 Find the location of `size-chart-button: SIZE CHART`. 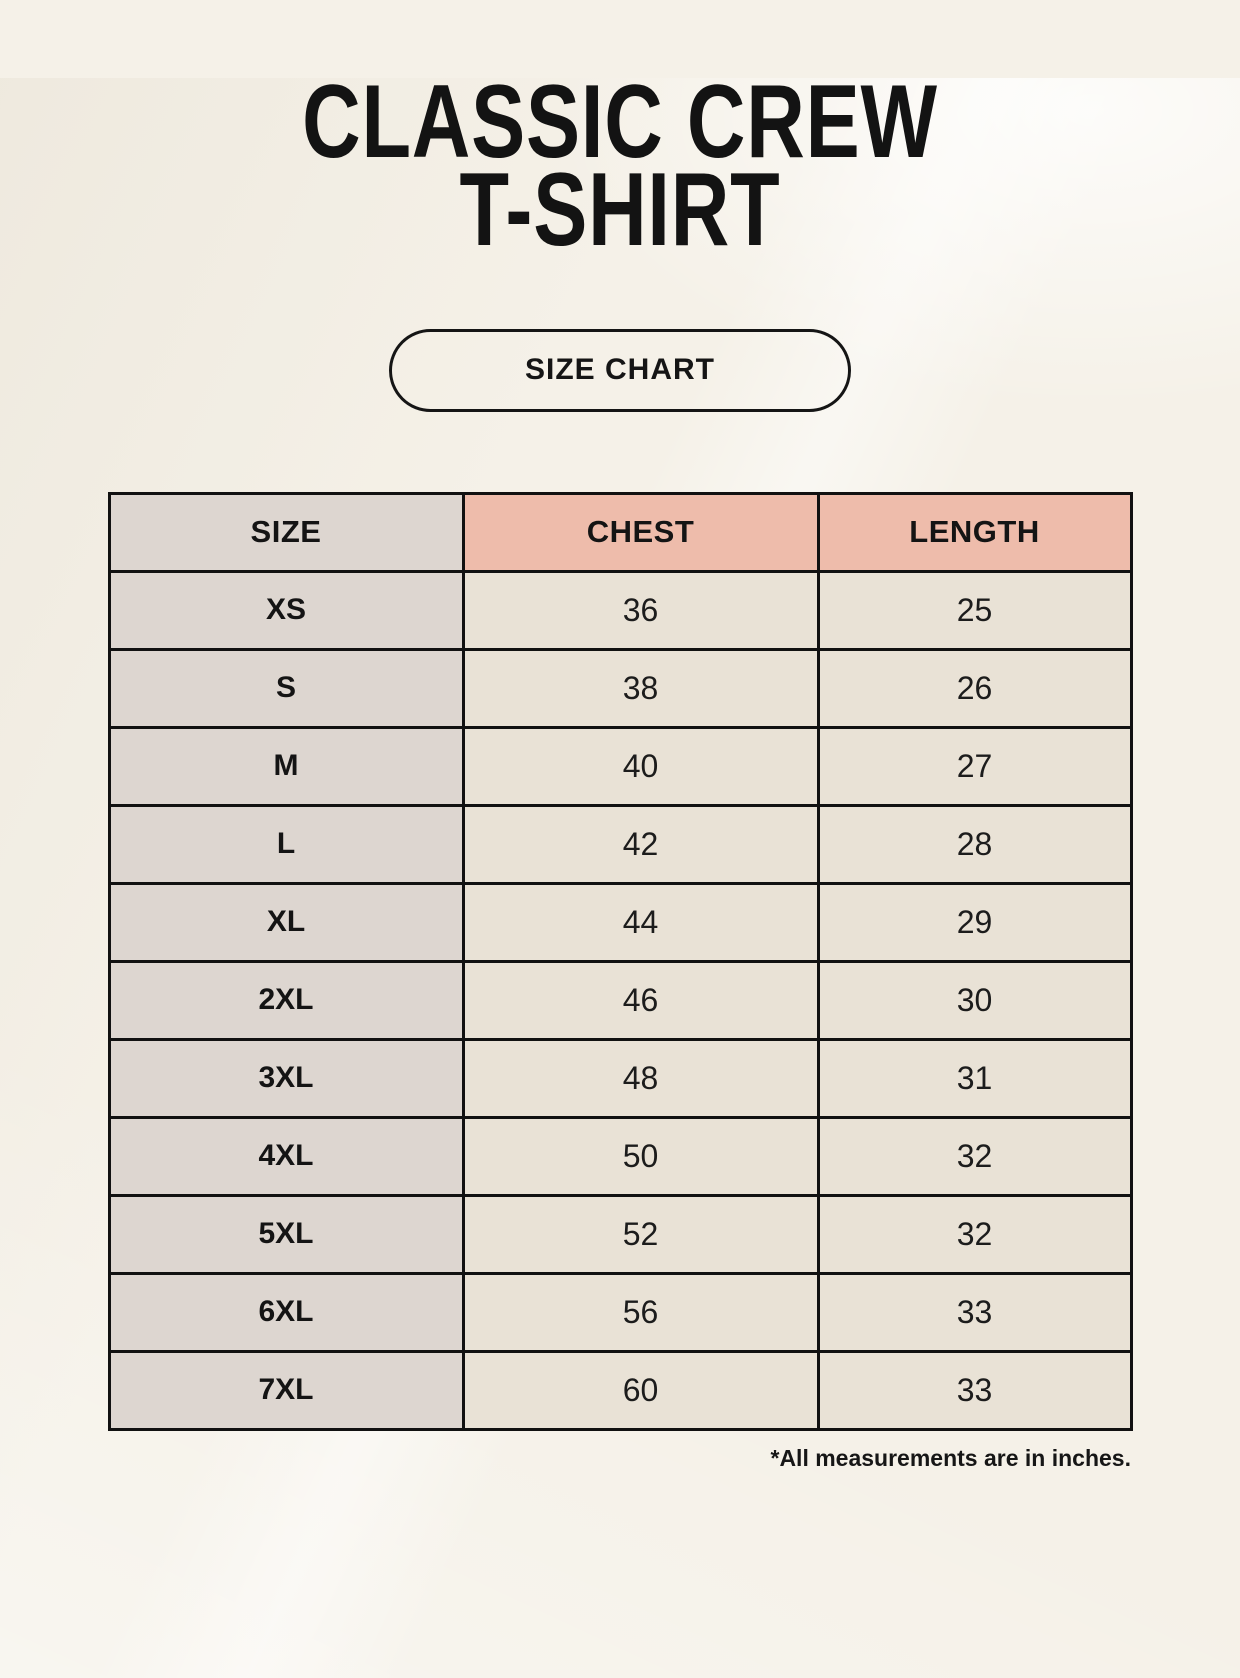

size-chart-button: SIZE CHART is located at coordinates (620, 370).